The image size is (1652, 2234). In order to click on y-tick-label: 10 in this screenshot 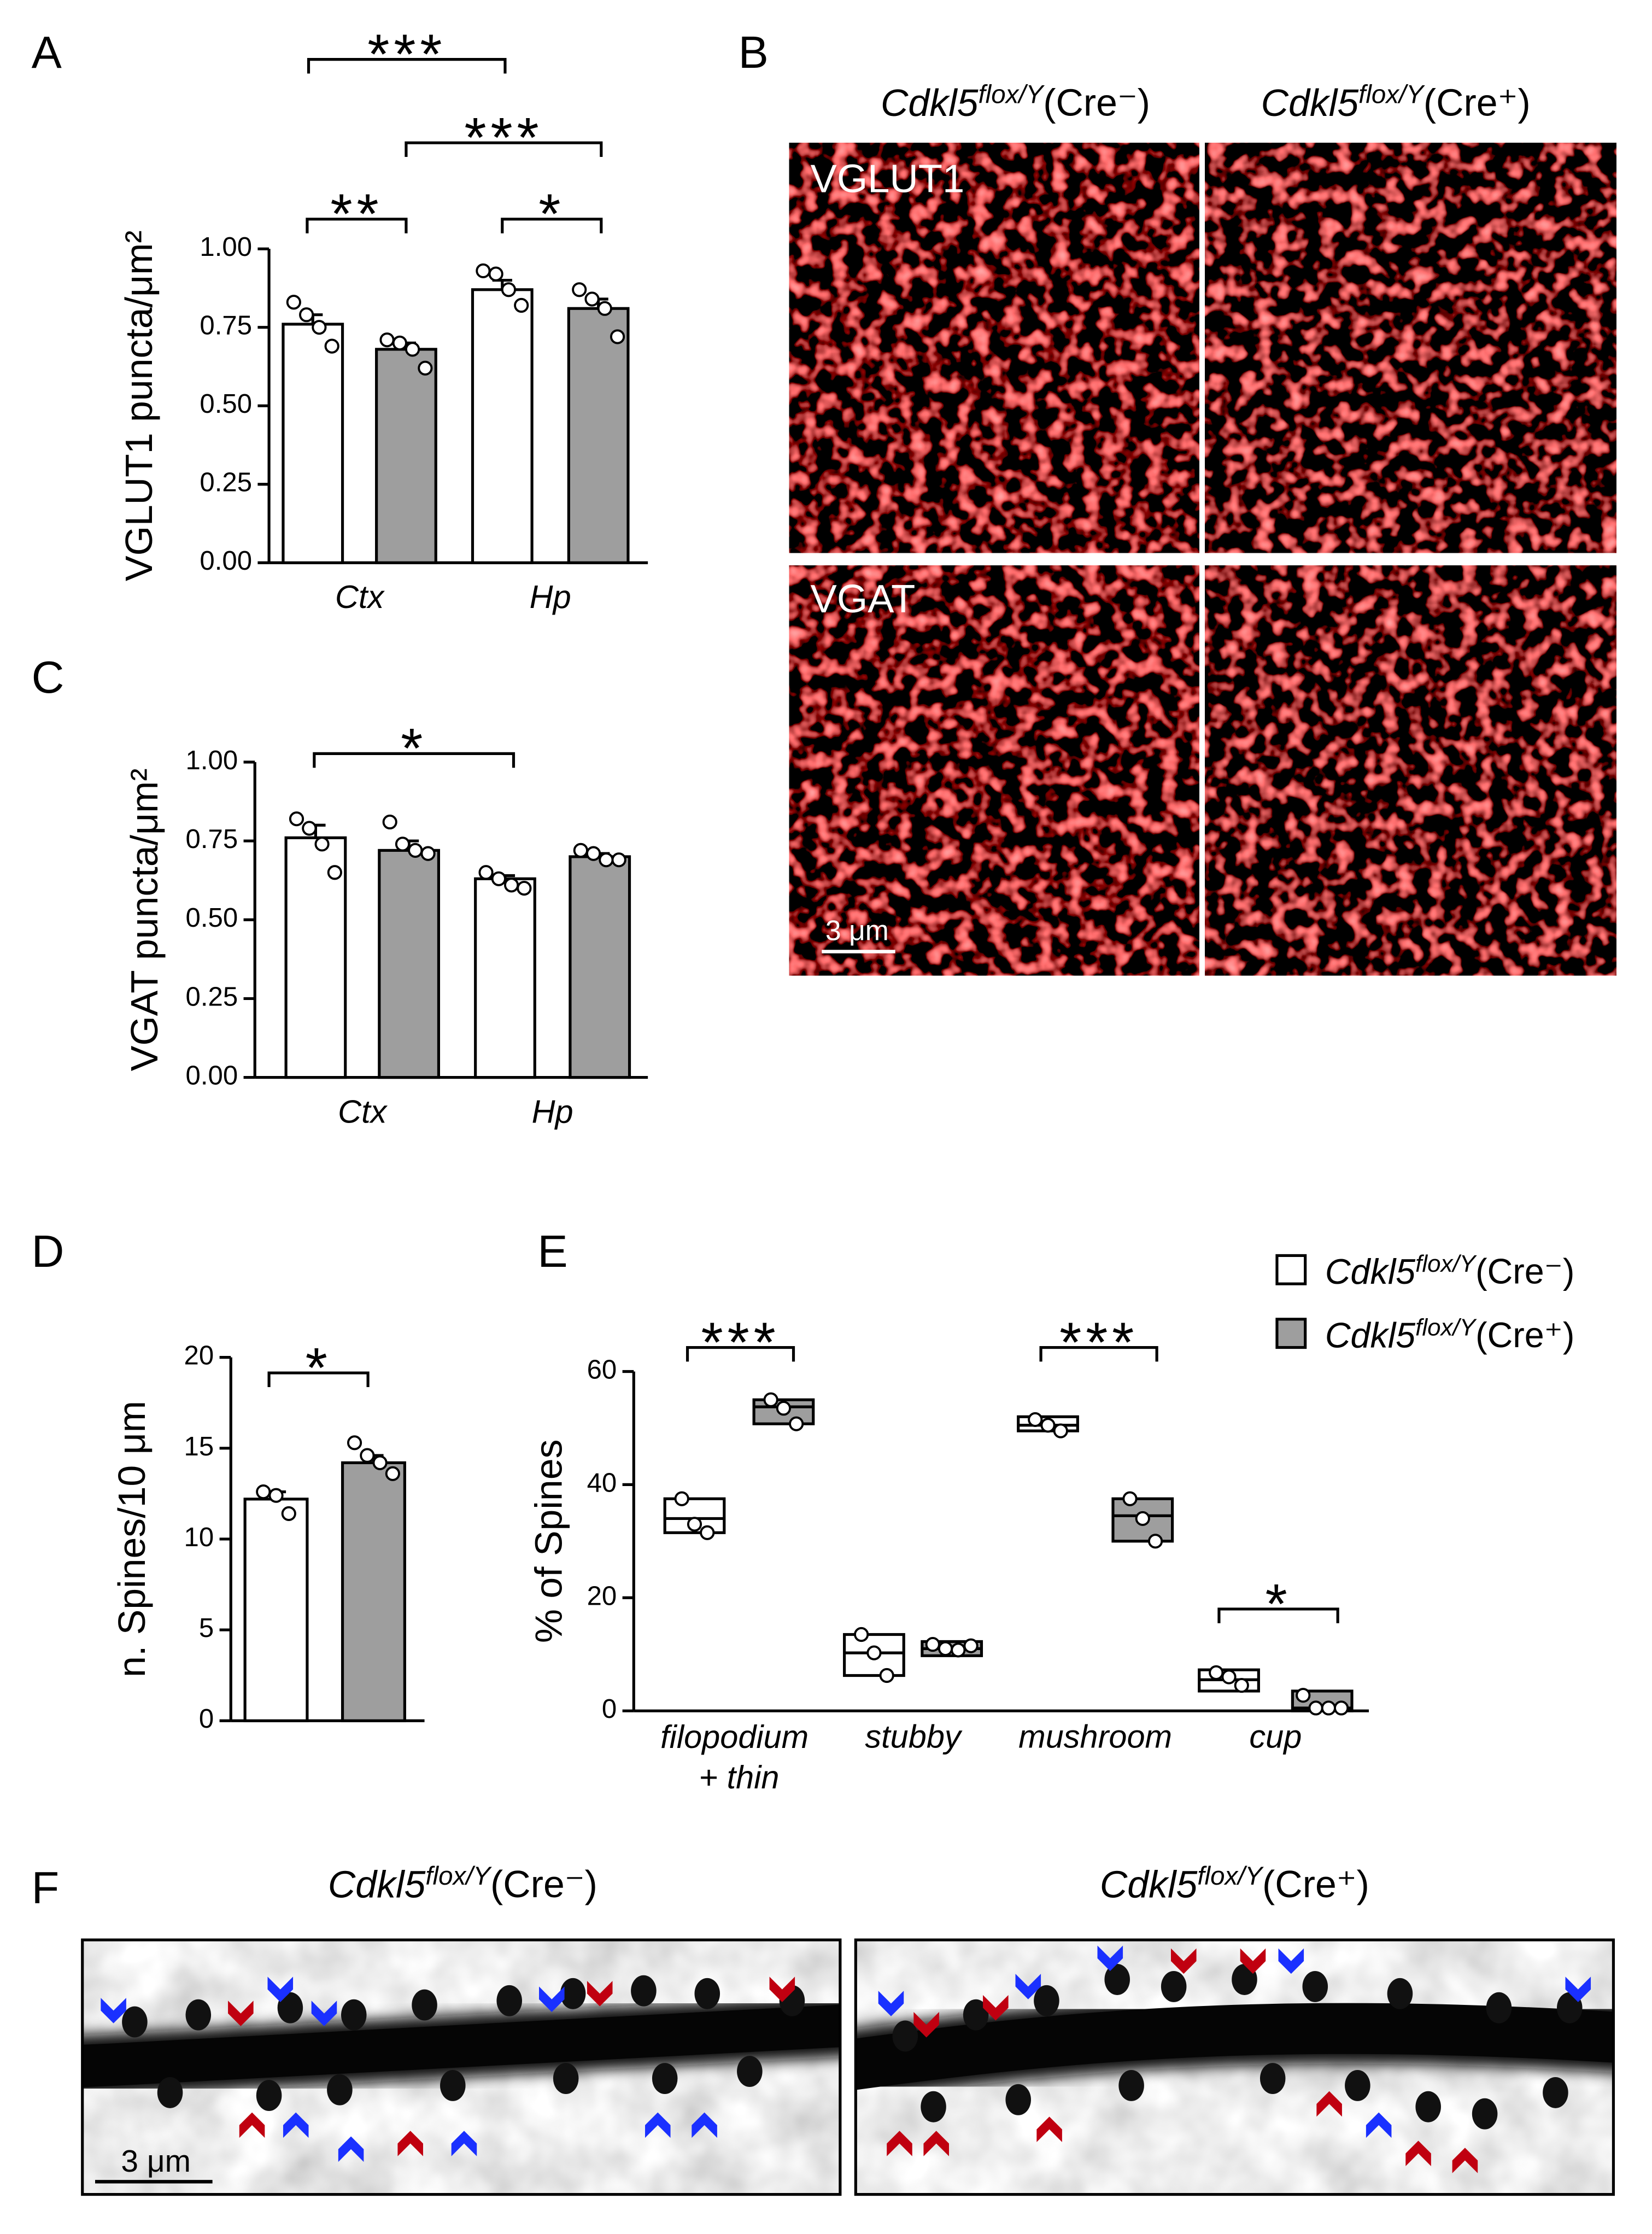, I will do `click(199, 1537)`.